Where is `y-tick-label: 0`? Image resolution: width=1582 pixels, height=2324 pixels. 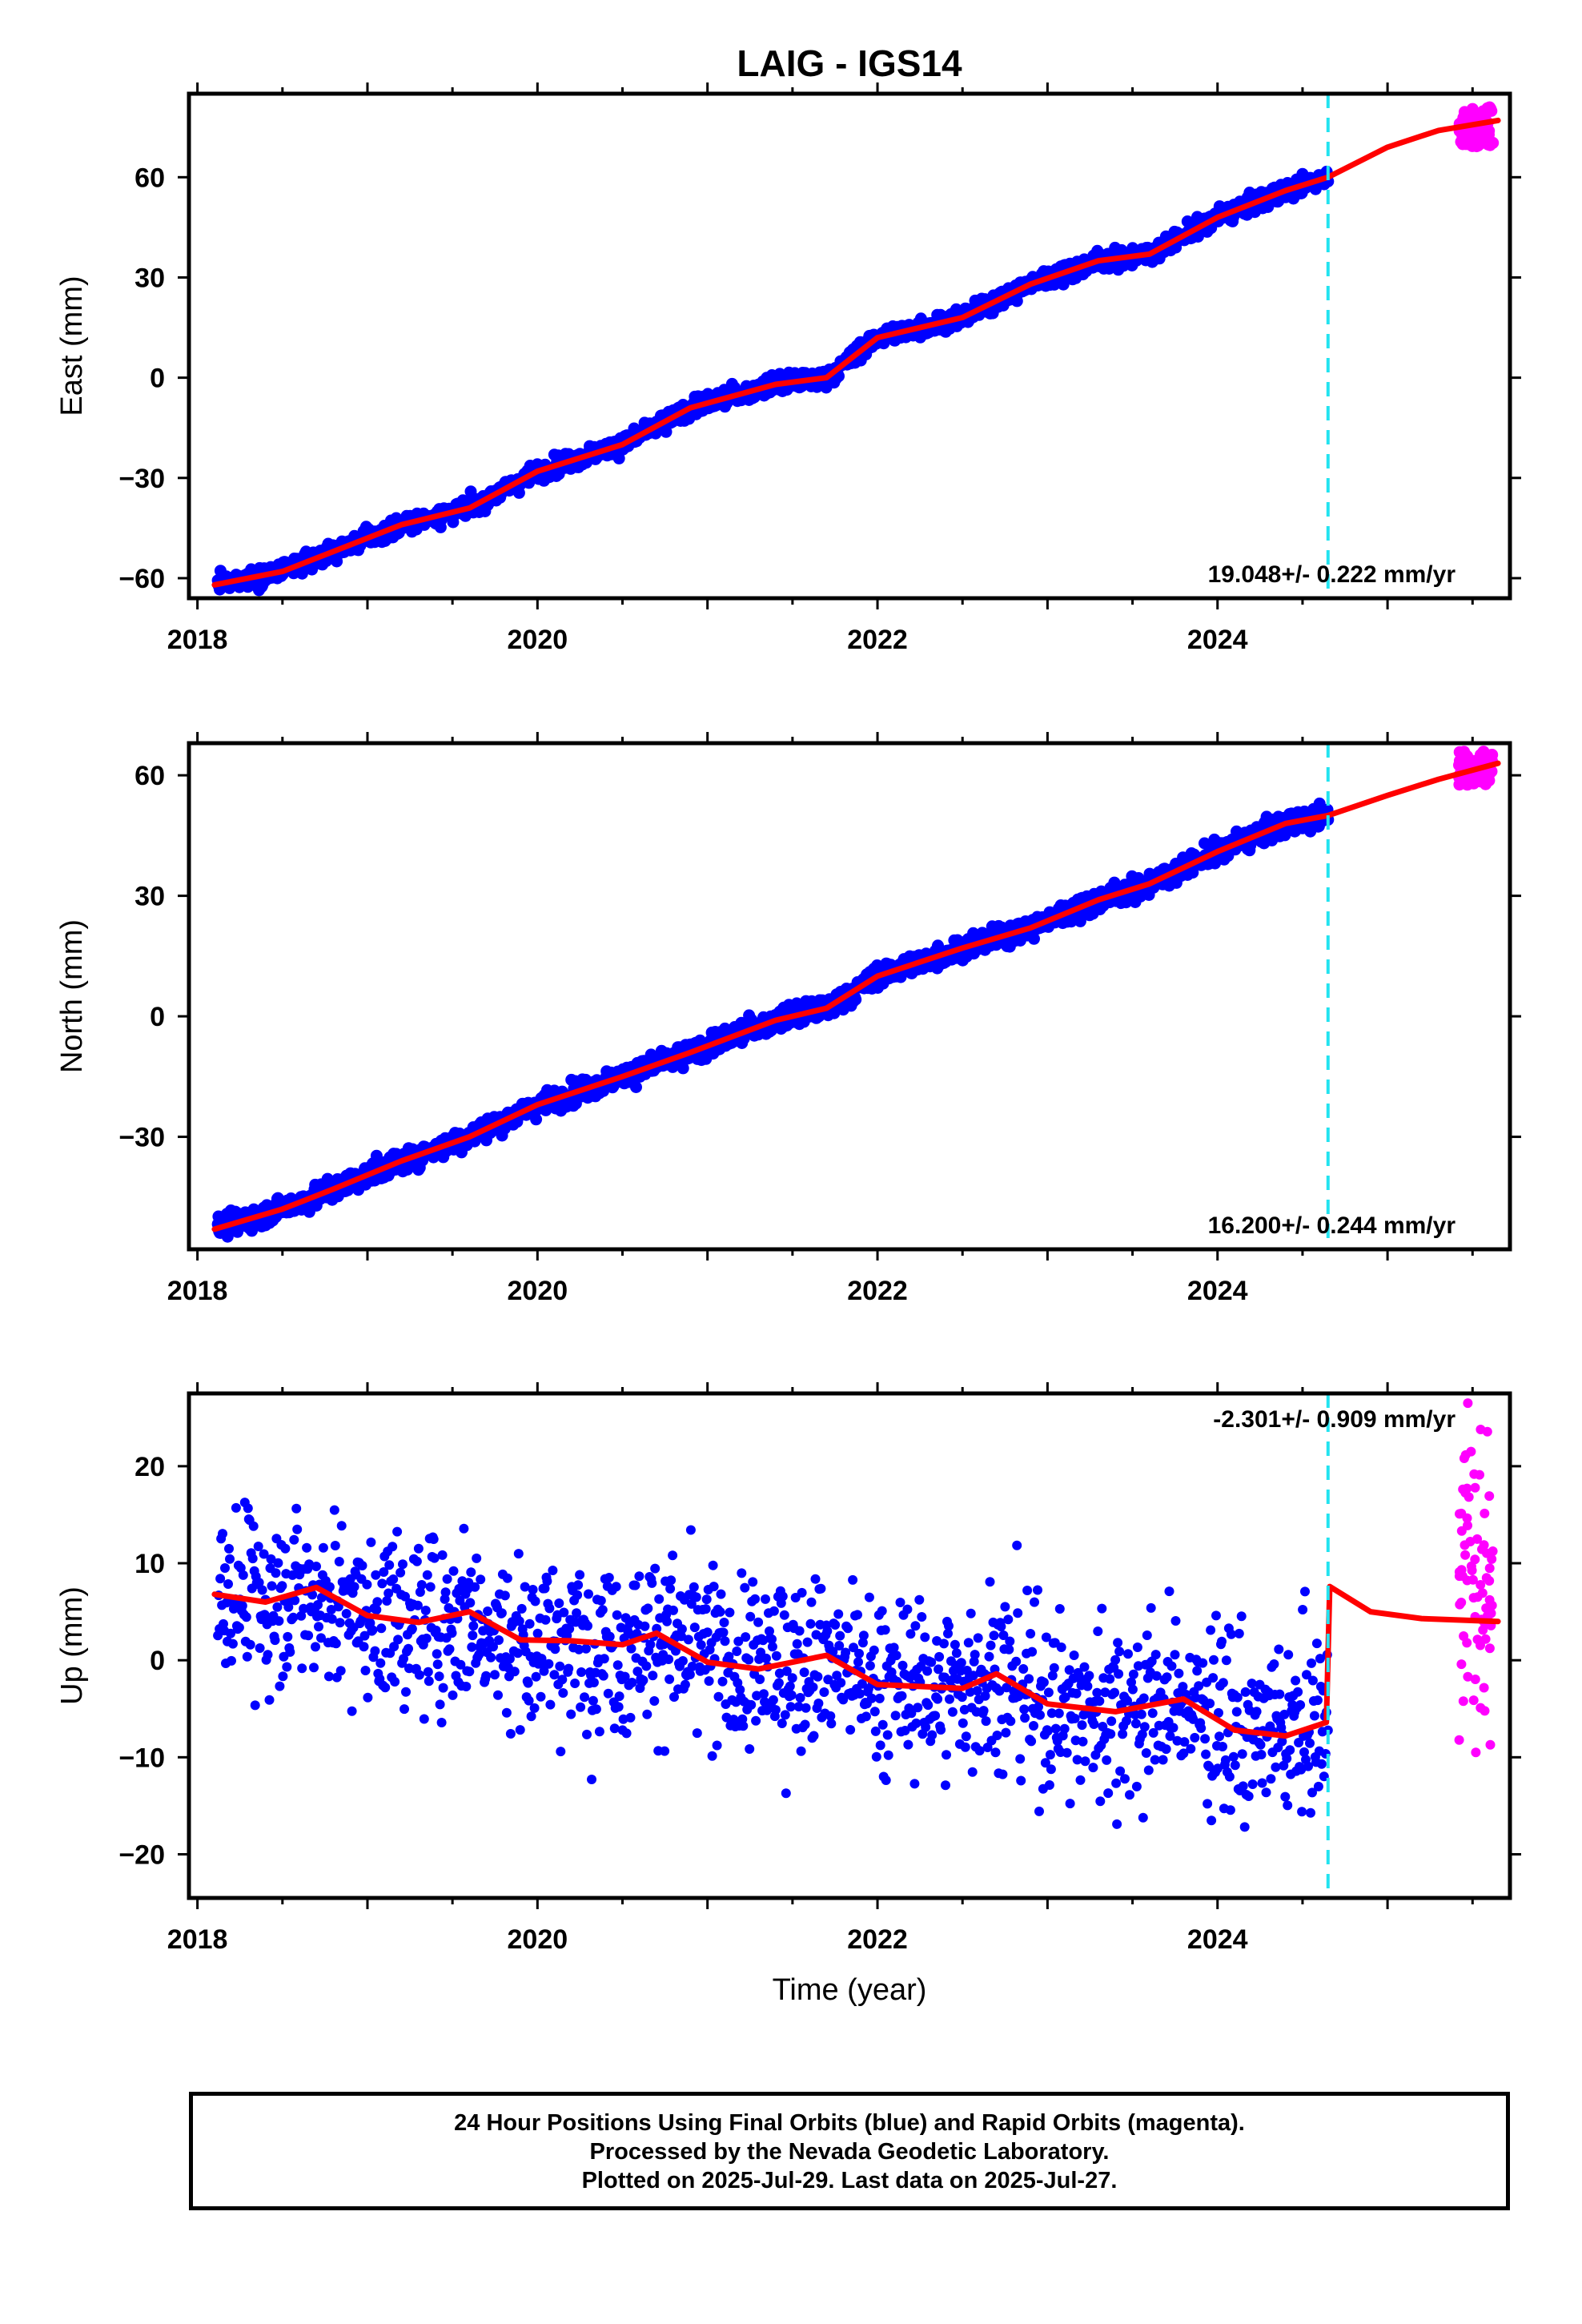
y-tick-label: 0 is located at coordinates (157, 1017).